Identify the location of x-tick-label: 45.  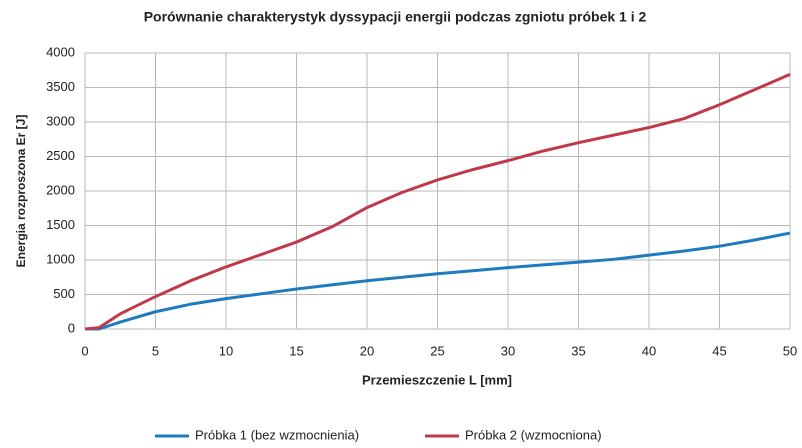
(719, 350).